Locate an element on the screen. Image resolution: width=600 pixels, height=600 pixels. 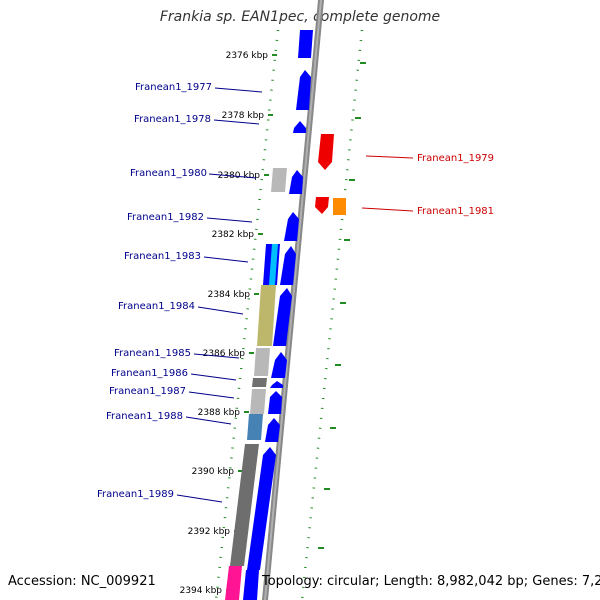
gene-label-franean1-1987: Franean1_1987 is located at coordinates (147, 391).